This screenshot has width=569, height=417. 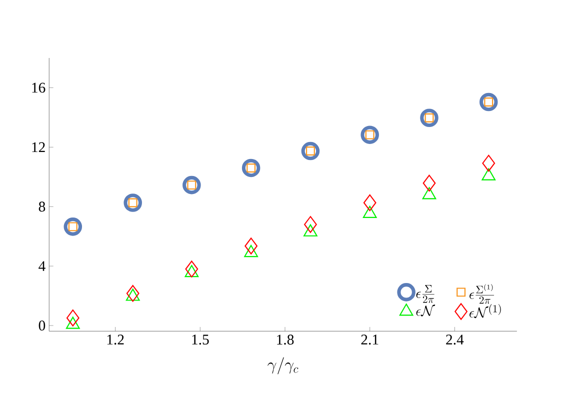 I want to click on legend-label: $\epsilon\mathcal{N}$, so click(x=426, y=310).